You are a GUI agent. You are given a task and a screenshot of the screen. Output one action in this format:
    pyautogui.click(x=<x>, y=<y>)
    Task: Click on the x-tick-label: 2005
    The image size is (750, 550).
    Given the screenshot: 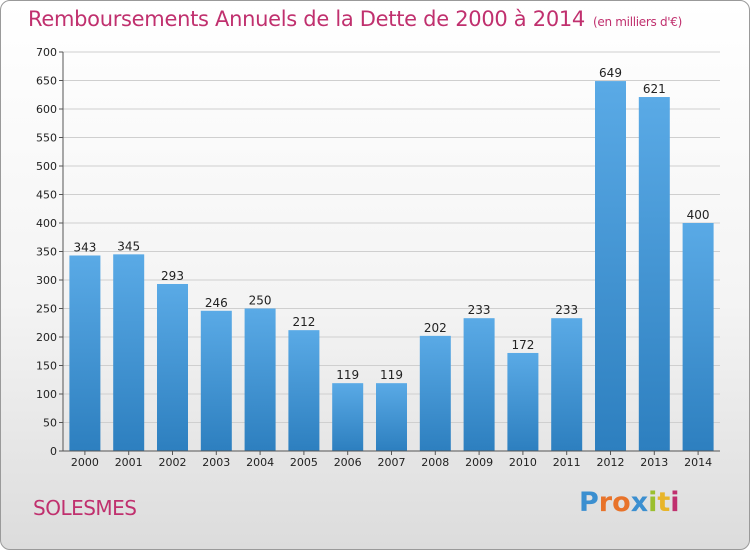 What is the action you would take?
    pyautogui.click(x=304, y=462)
    